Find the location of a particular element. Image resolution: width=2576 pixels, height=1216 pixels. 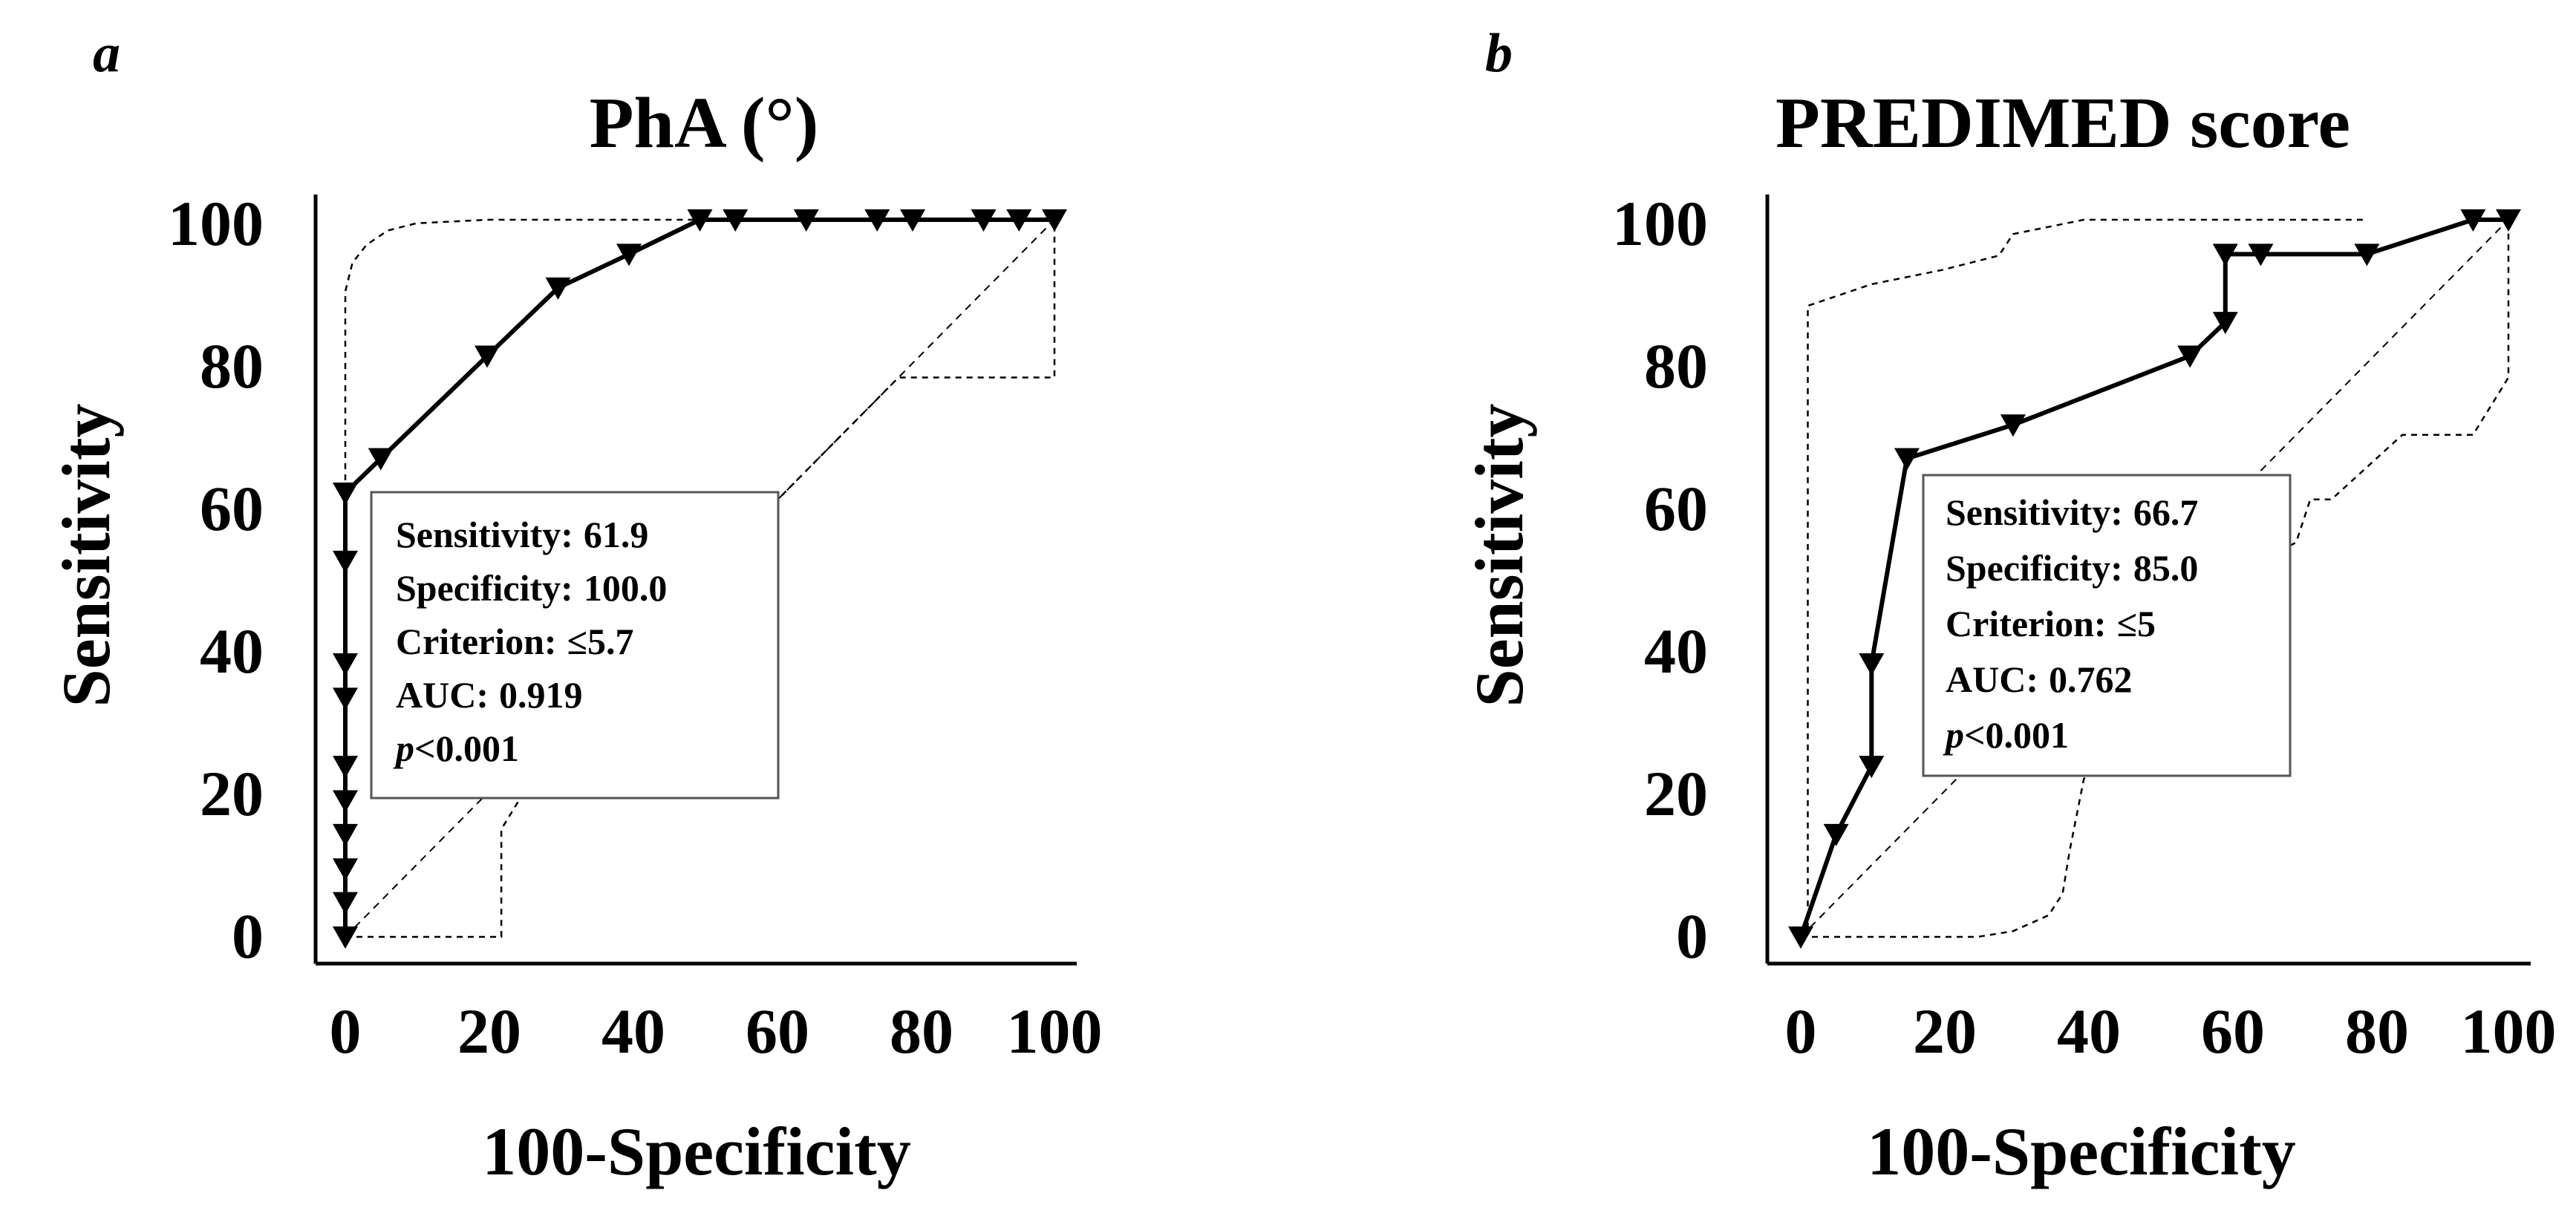

panel-b-xtick-20: 20 is located at coordinates (1945, 1032).